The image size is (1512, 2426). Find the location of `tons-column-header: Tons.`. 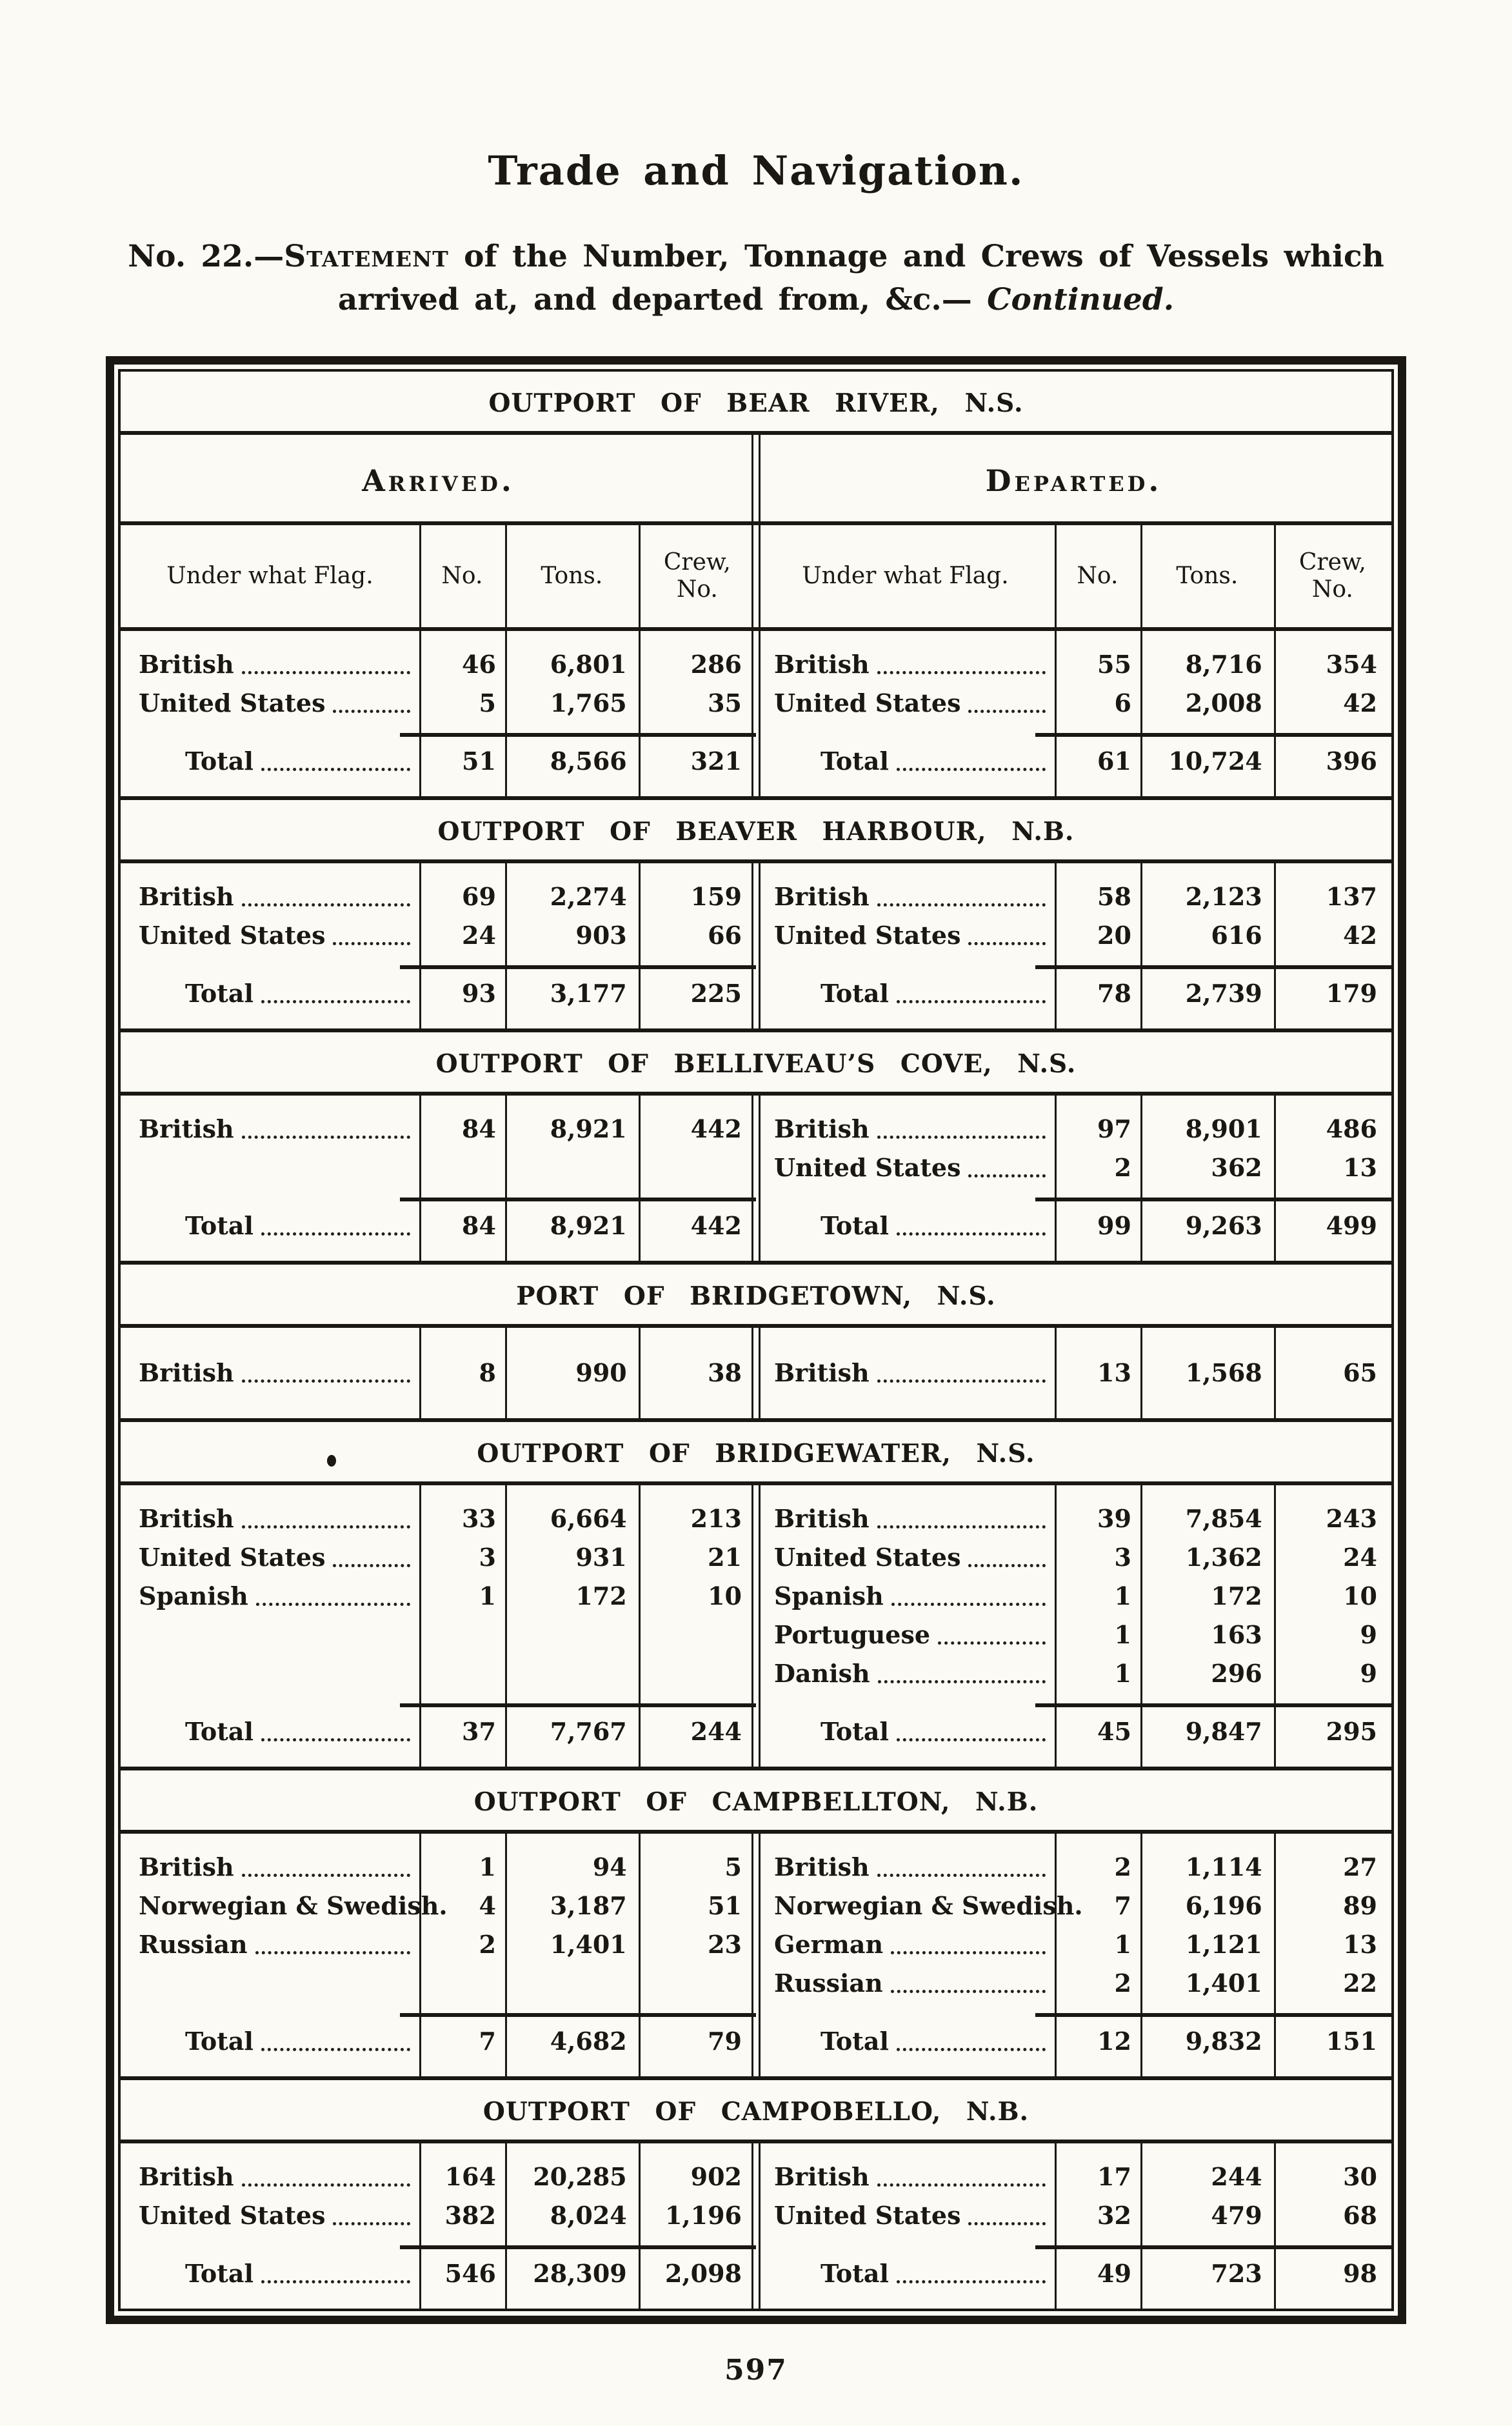

tons-column-header: Tons. is located at coordinates (1207, 576).